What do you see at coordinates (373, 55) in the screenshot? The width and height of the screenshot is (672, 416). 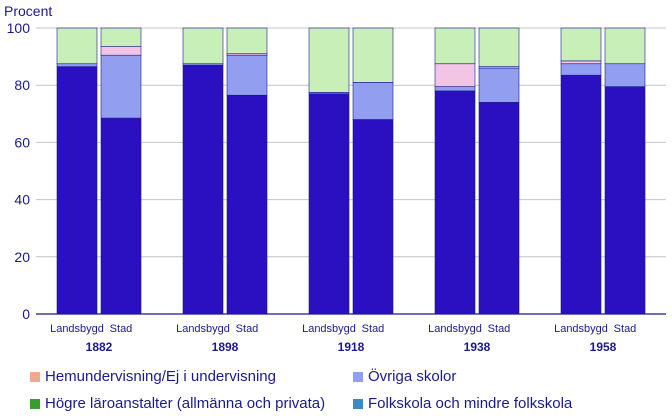 I see `bar-segment-1918-stad-s3` at bounding box center [373, 55].